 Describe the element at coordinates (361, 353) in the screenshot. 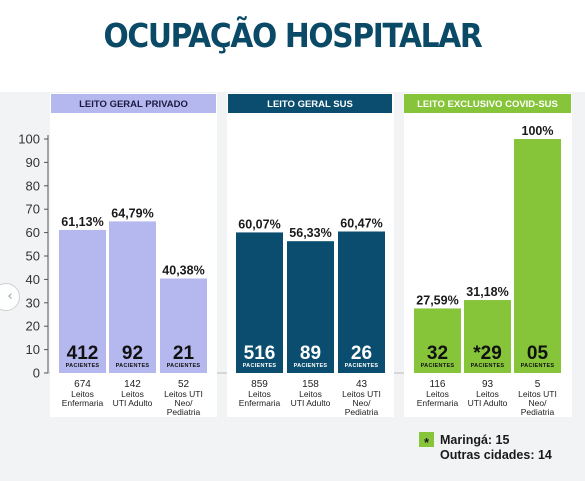

I see `patient-count: 26` at that location.